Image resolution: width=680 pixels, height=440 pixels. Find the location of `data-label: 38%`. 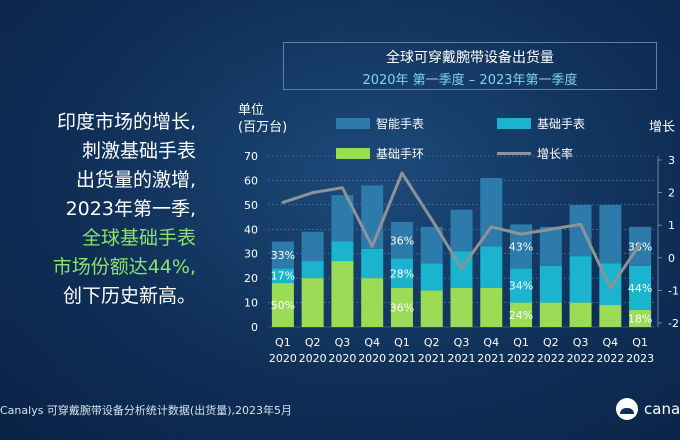

data-label: 38% is located at coordinates (640, 246).